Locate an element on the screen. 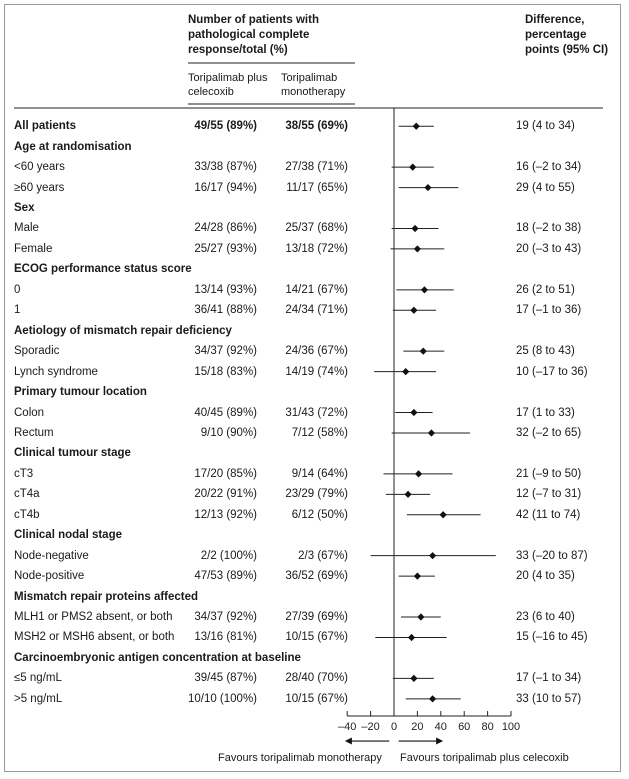  row-col2-value: 23/29 (79%) is located at coordinates (316, 494).